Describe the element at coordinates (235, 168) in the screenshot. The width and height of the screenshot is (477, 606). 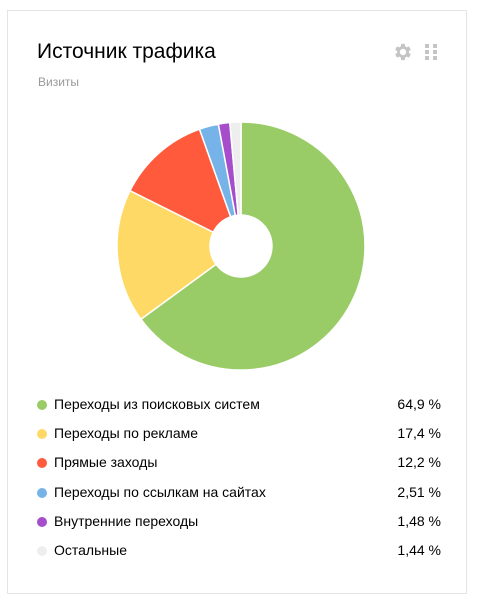
I see `pie-slice-other` at that location.